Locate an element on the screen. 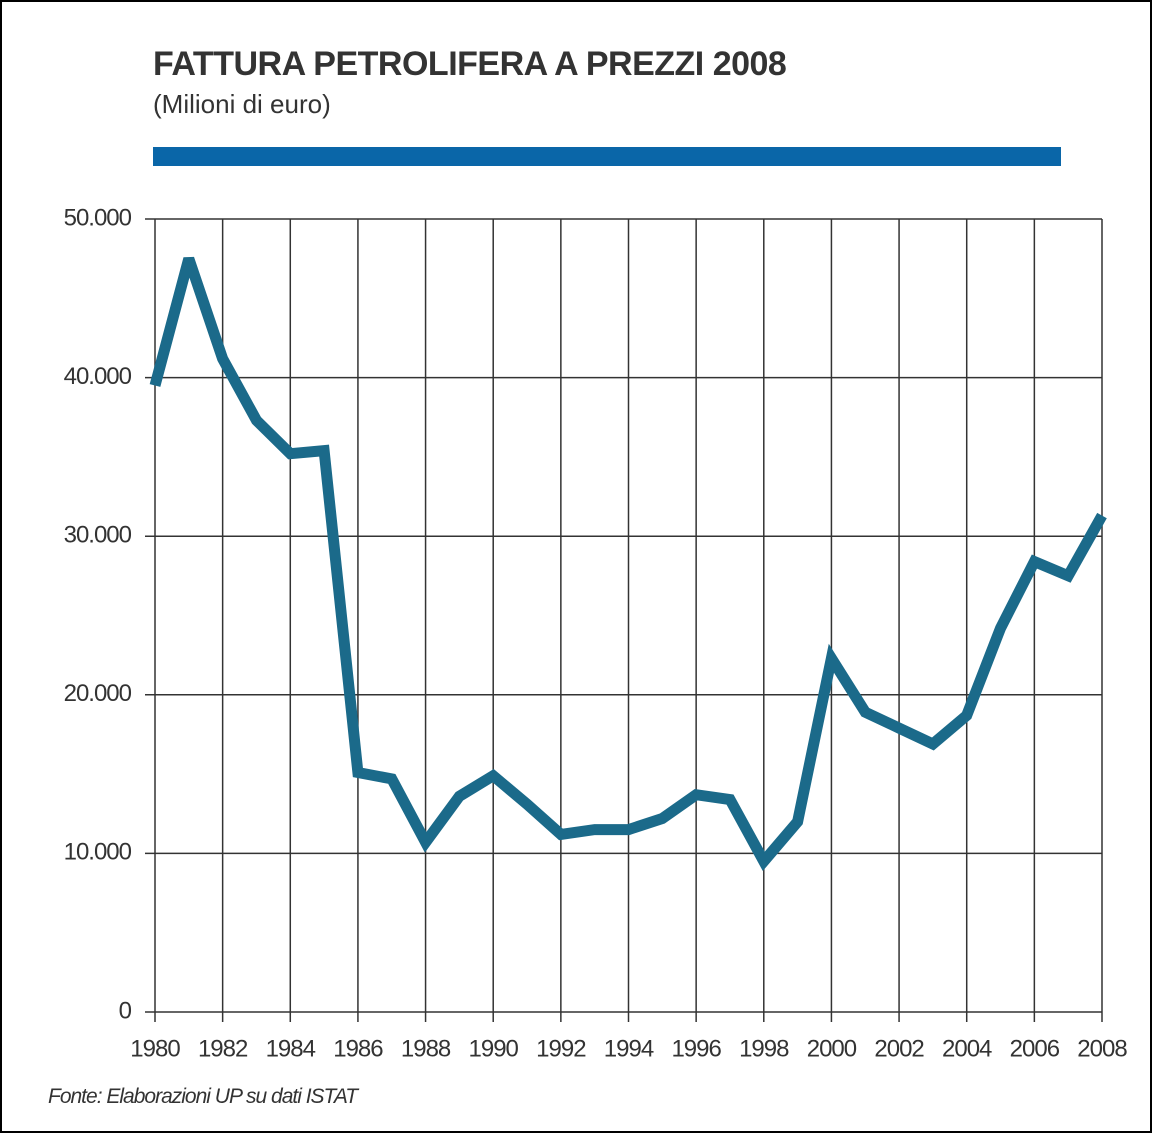  x-tick-label: 1990 is located at coordinates (494, 1048).